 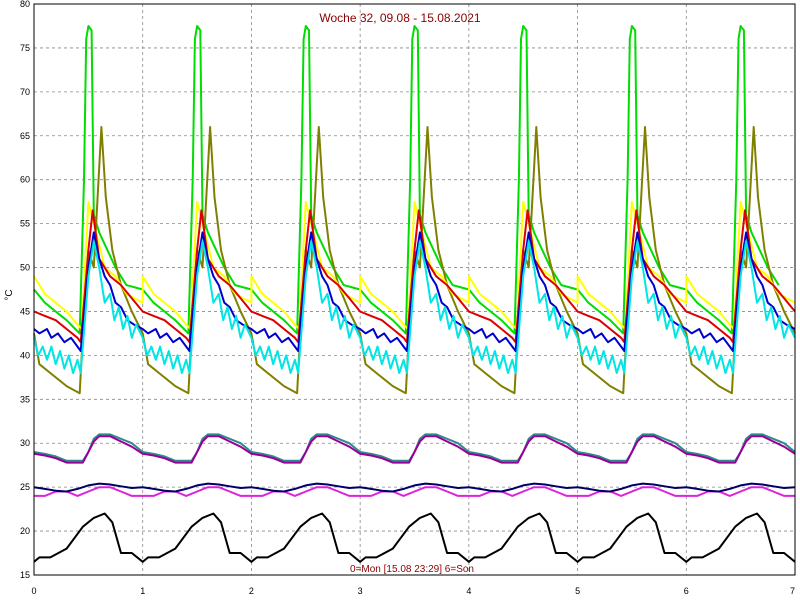 What do you see at coordinates (360, 591) in the screenshot?
I see `x-tick-label: 3` at bounding box center [360, 591].